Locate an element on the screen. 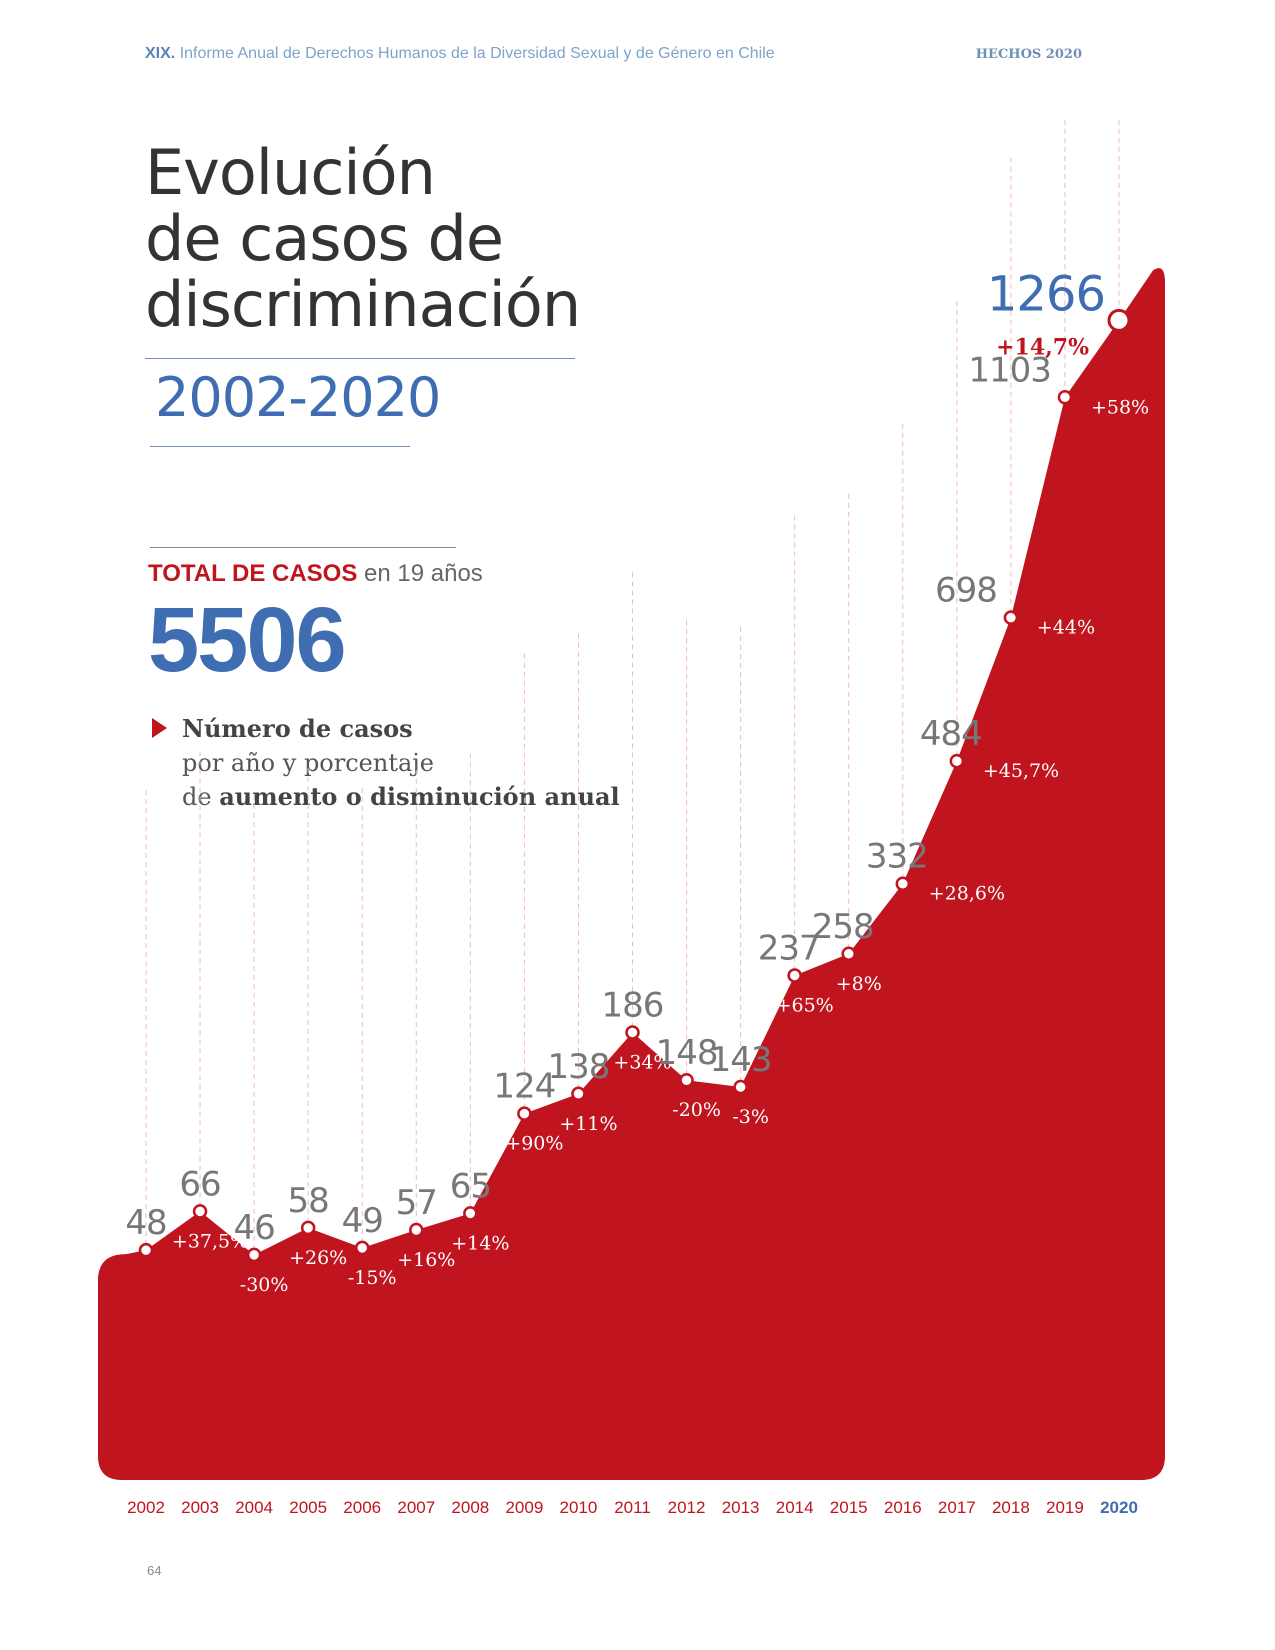 This screenshot has height=1650, width=1275. year-tick-2015: 2015 is located at coordinates (849, 1507).